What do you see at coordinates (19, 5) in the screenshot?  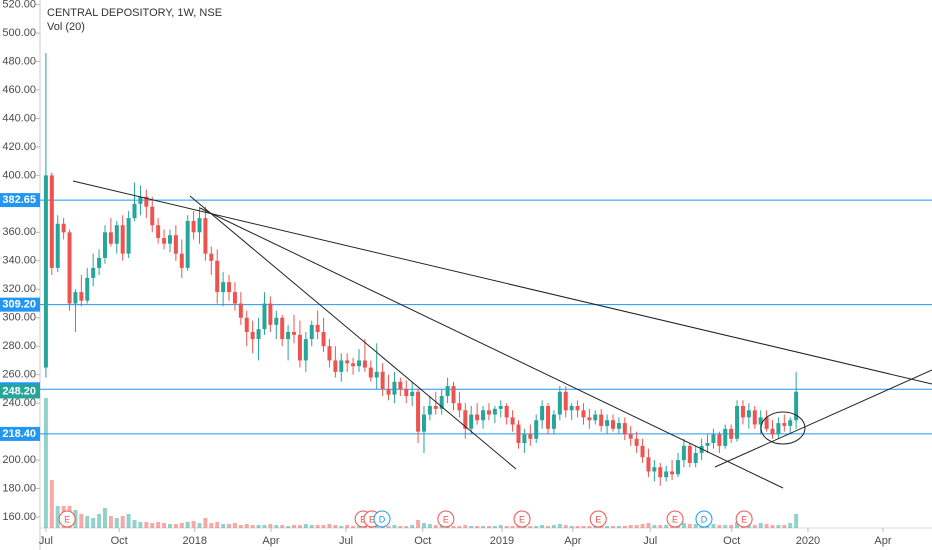 I see `y-tick-label: 520.00` at bounding box center [19, 5].